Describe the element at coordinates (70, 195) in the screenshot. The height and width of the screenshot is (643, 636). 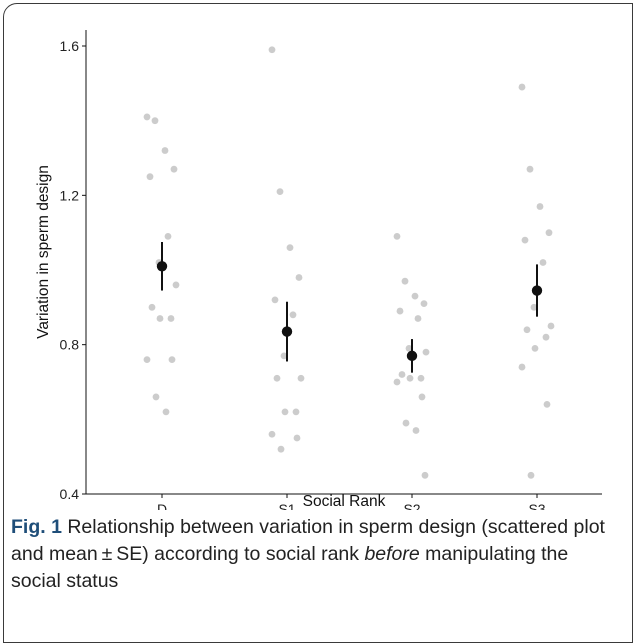
I see `y-tick-label: 1.2` at that location.